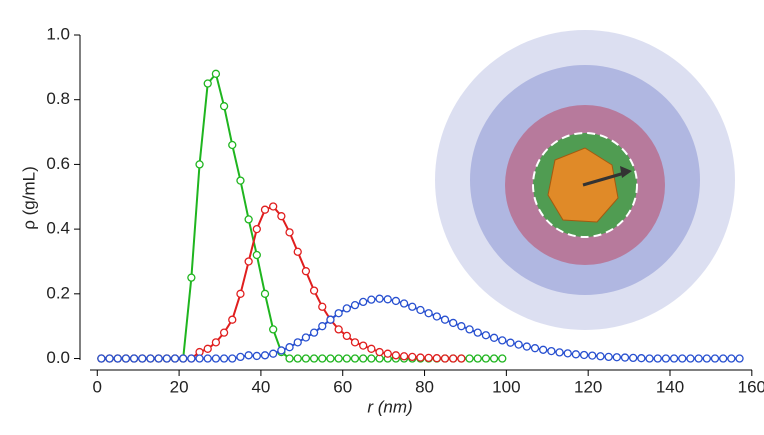 The image size is (764, 435). What do you see at coordinates (506, 386) in the screenshot?
I see `x-tick-label: 100` at bounding box center [506, 386].